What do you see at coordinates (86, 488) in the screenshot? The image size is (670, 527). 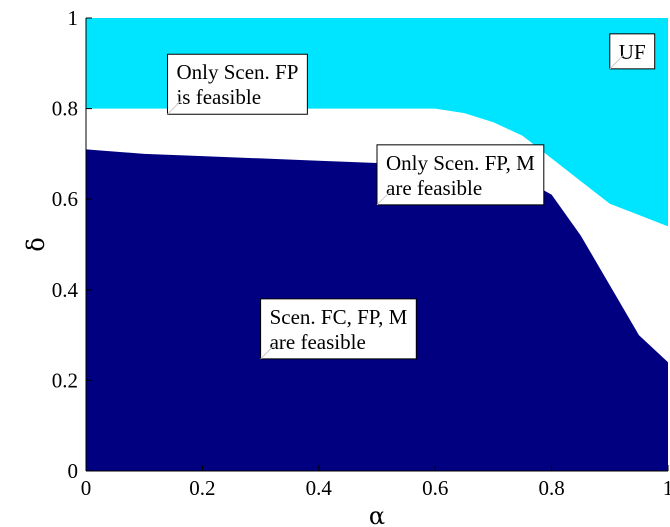 I see `x-tick-label: 0` at bounding box center [86, 488].